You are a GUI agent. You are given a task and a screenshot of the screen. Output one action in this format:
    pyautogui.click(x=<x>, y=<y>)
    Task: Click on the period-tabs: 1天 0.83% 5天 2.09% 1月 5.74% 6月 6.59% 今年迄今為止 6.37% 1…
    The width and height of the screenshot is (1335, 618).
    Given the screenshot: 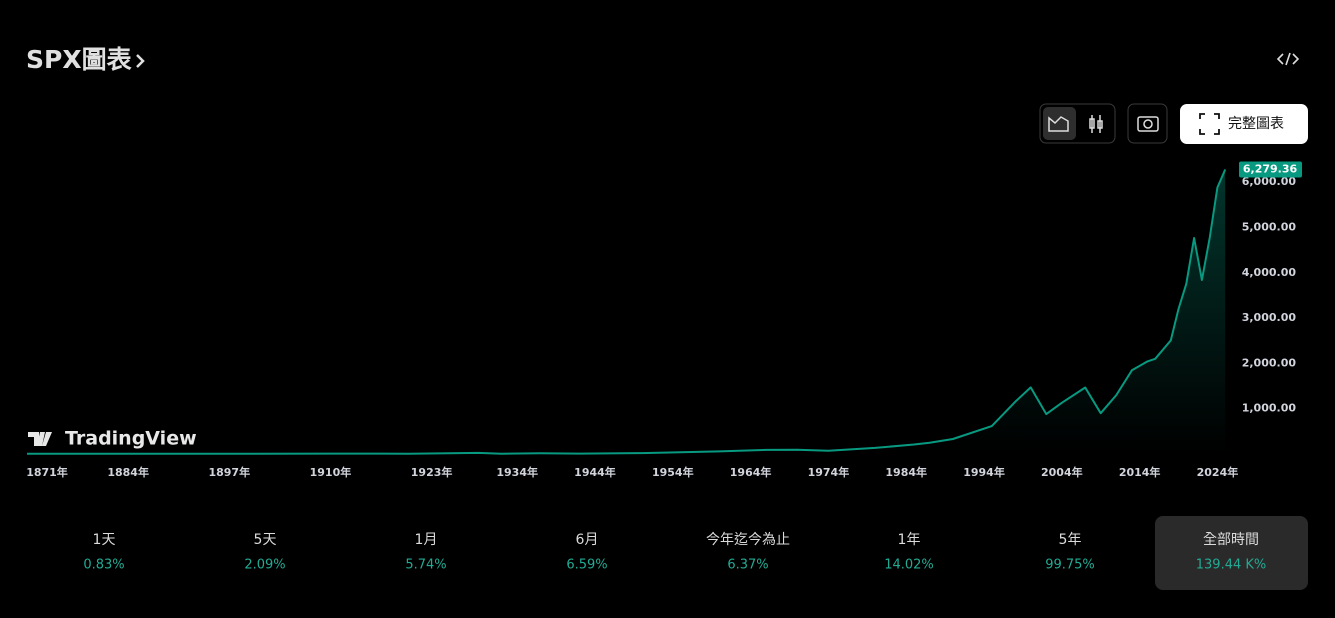 What is the action you would take?
    pyautogui.click(x=695, y=553)
    